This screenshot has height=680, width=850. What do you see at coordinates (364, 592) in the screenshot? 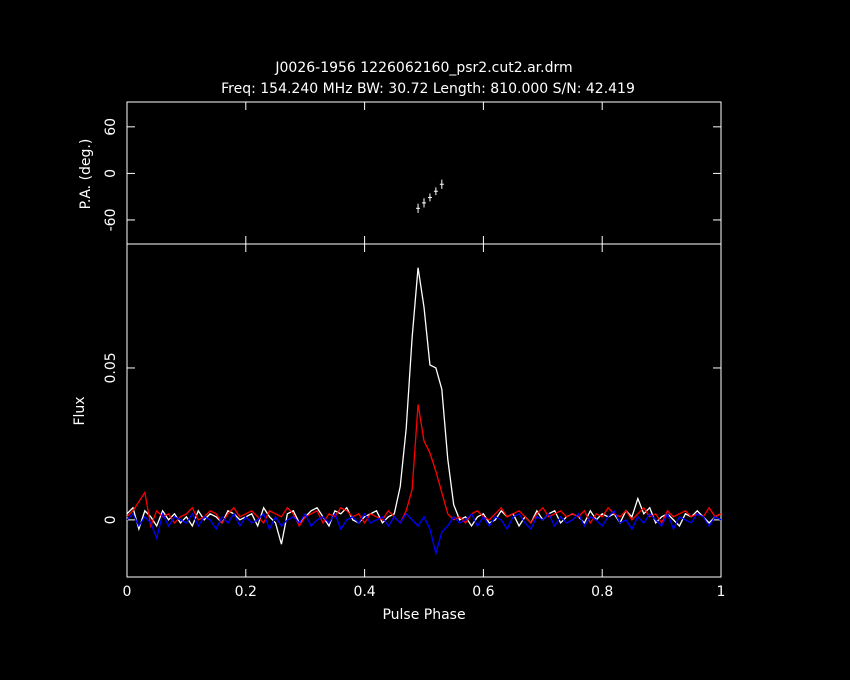
I see `x-tick-label: 0.4` at bounding box center [364, 592].